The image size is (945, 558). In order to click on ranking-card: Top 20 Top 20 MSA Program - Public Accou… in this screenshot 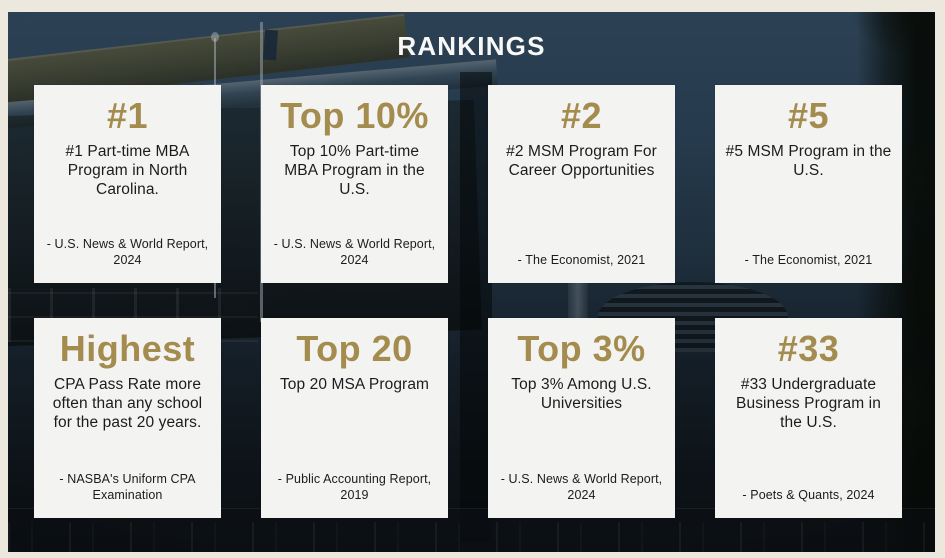, I will do `click(354, 418)`.